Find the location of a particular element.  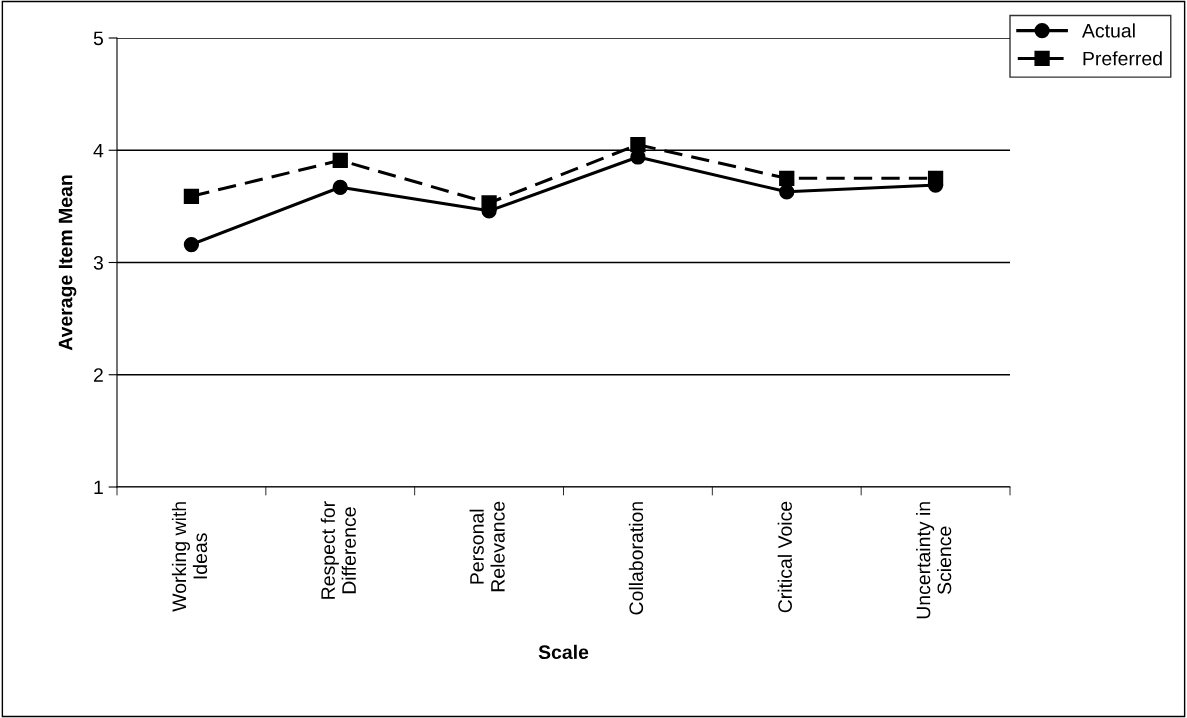

legend-label: Preferred is located at coordinates (1122, 58).